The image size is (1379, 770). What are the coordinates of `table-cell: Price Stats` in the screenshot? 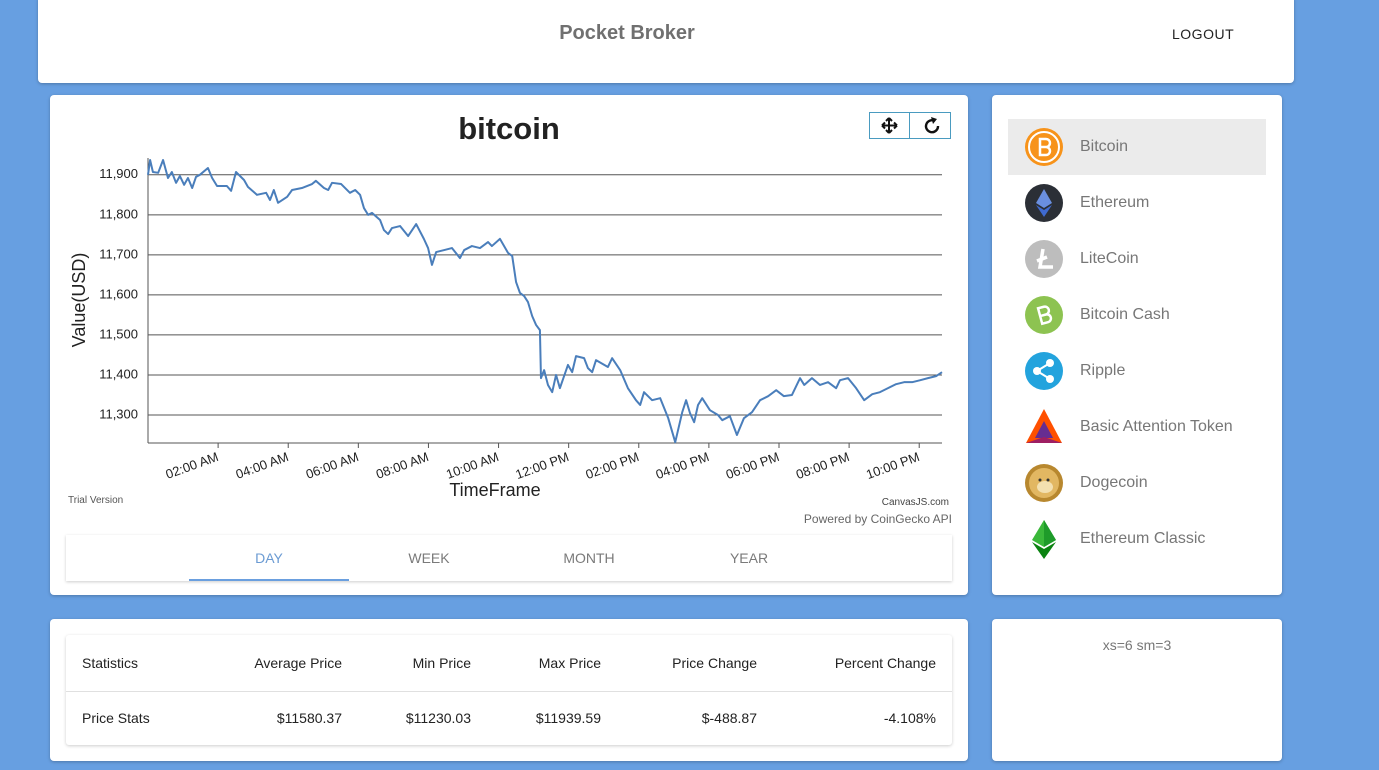 It's located at (116, 718).